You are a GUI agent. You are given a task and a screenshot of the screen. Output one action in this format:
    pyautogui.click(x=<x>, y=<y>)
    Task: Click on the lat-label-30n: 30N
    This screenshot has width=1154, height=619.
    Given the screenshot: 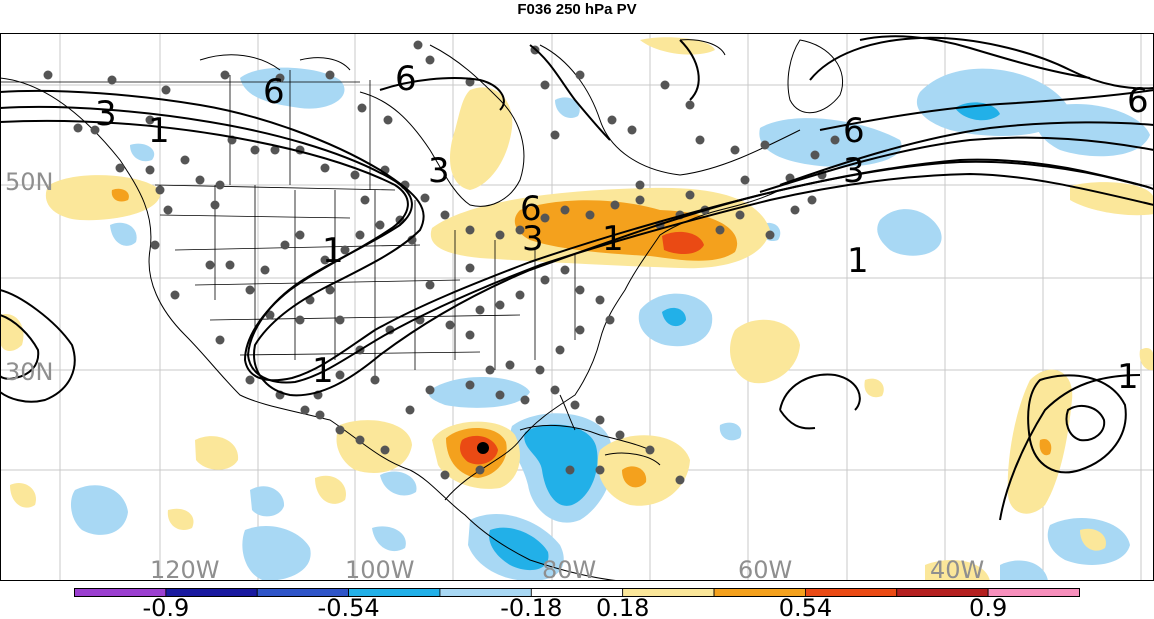 What is the action you would take?
    pyautogui.click(x=29, y=372)
    